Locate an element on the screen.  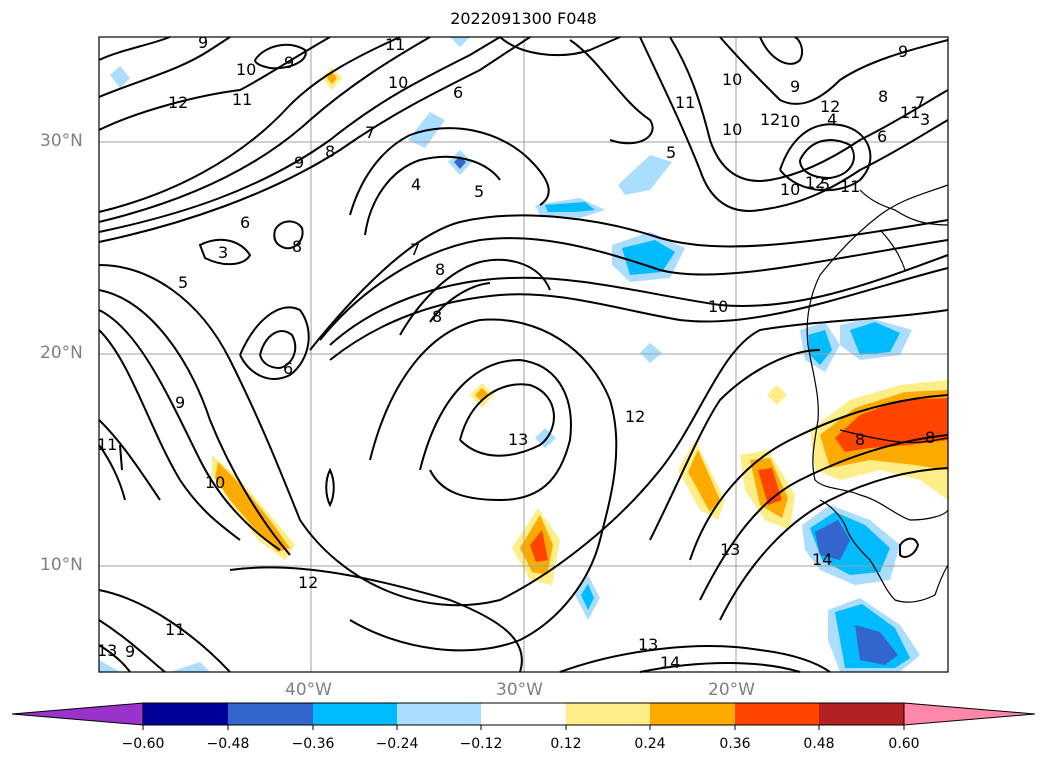
lon-label-40w: 40°W is located at coordinates (308, 690).